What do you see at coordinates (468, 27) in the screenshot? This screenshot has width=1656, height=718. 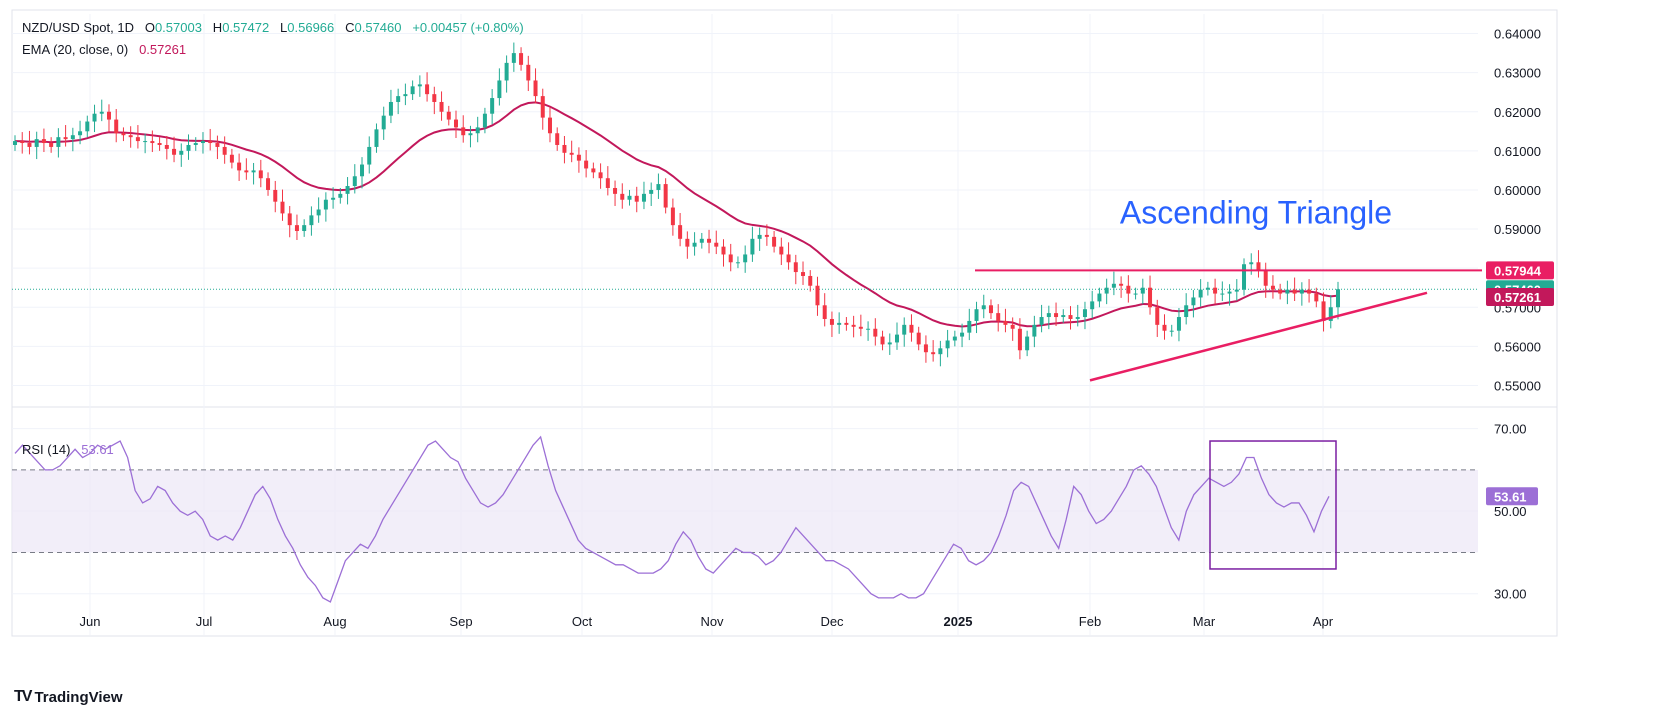 I see `change-value: +0.00457 (+0.80%)` at bounding box center [468, 27].